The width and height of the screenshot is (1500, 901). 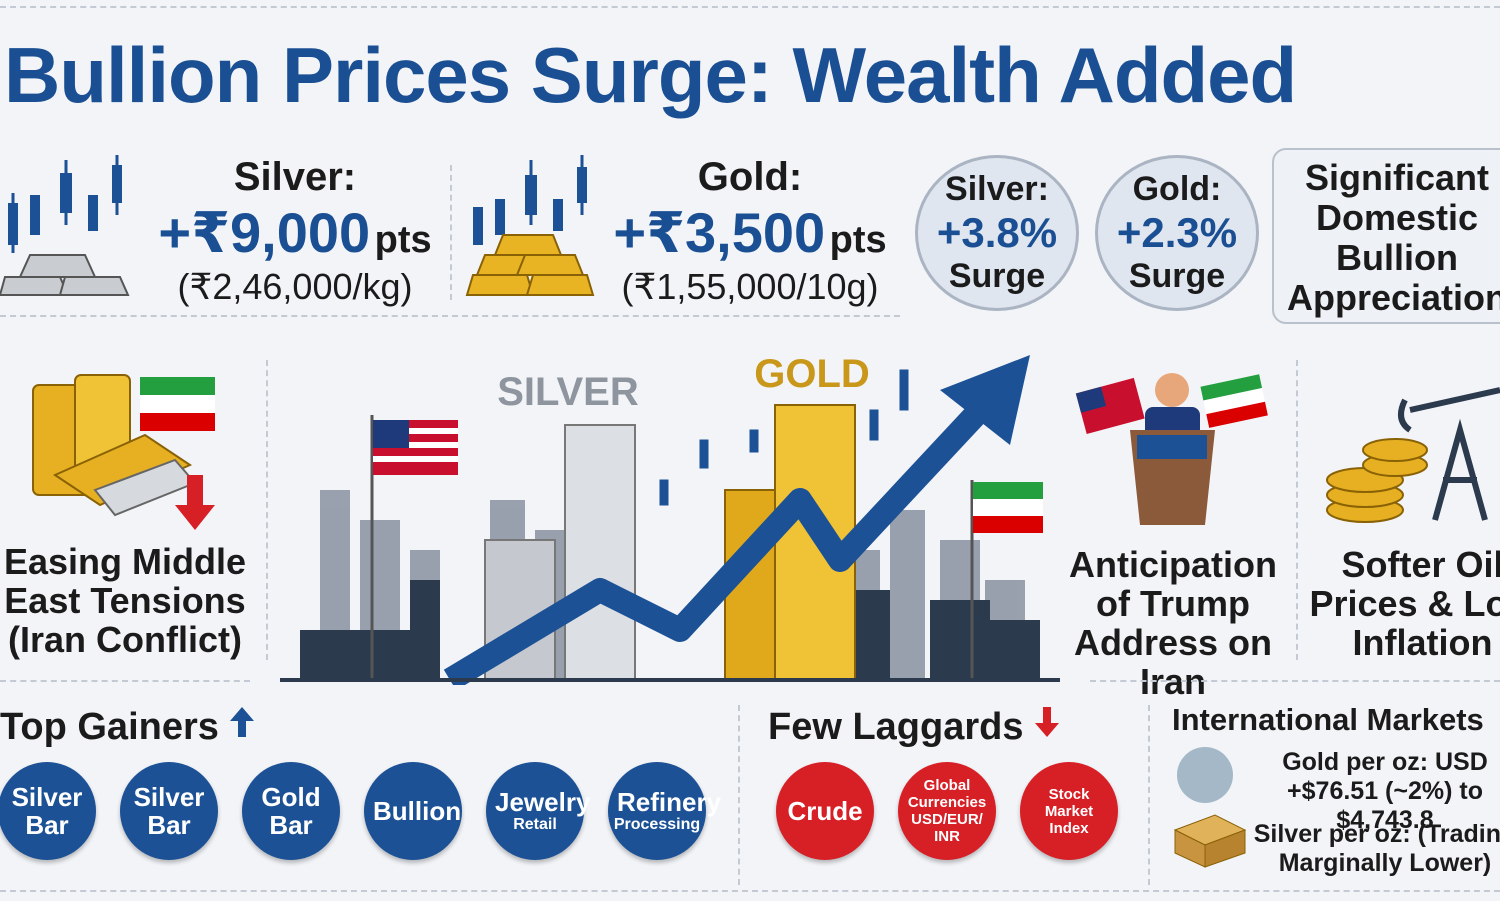 What do you see at coordinates (750, 7) in the screenshot?
I see `top-rule` at bounding box center [750, 7].